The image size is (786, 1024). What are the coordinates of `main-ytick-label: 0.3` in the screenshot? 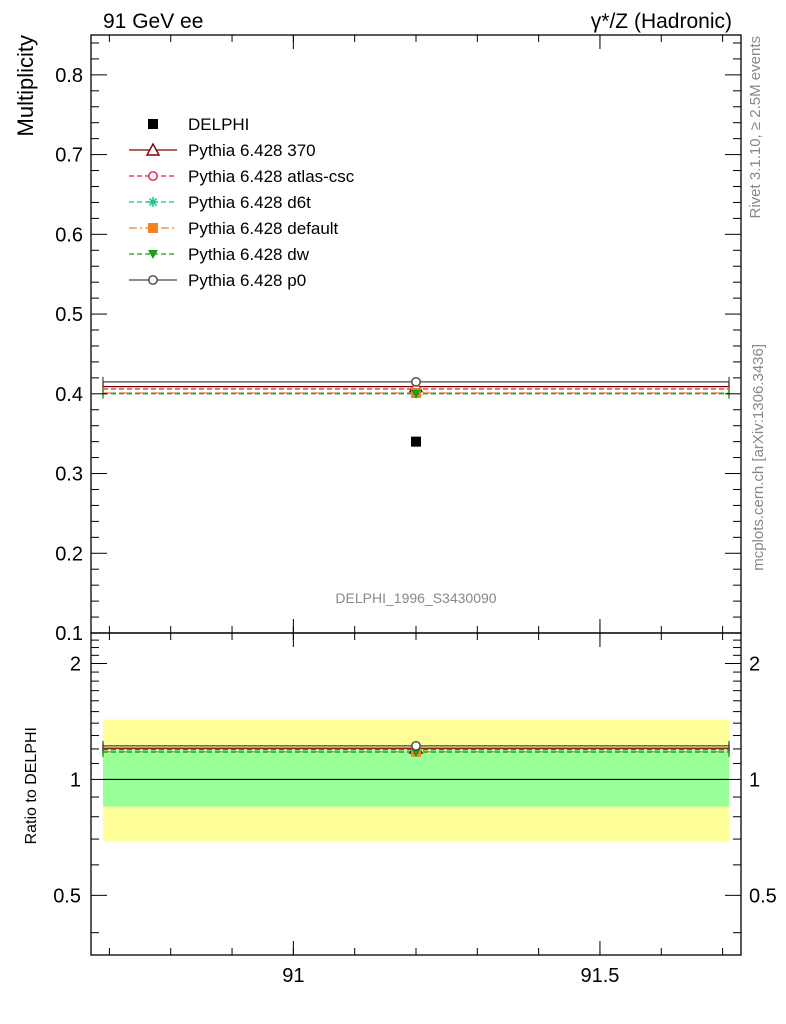 It's located at (69, 475).